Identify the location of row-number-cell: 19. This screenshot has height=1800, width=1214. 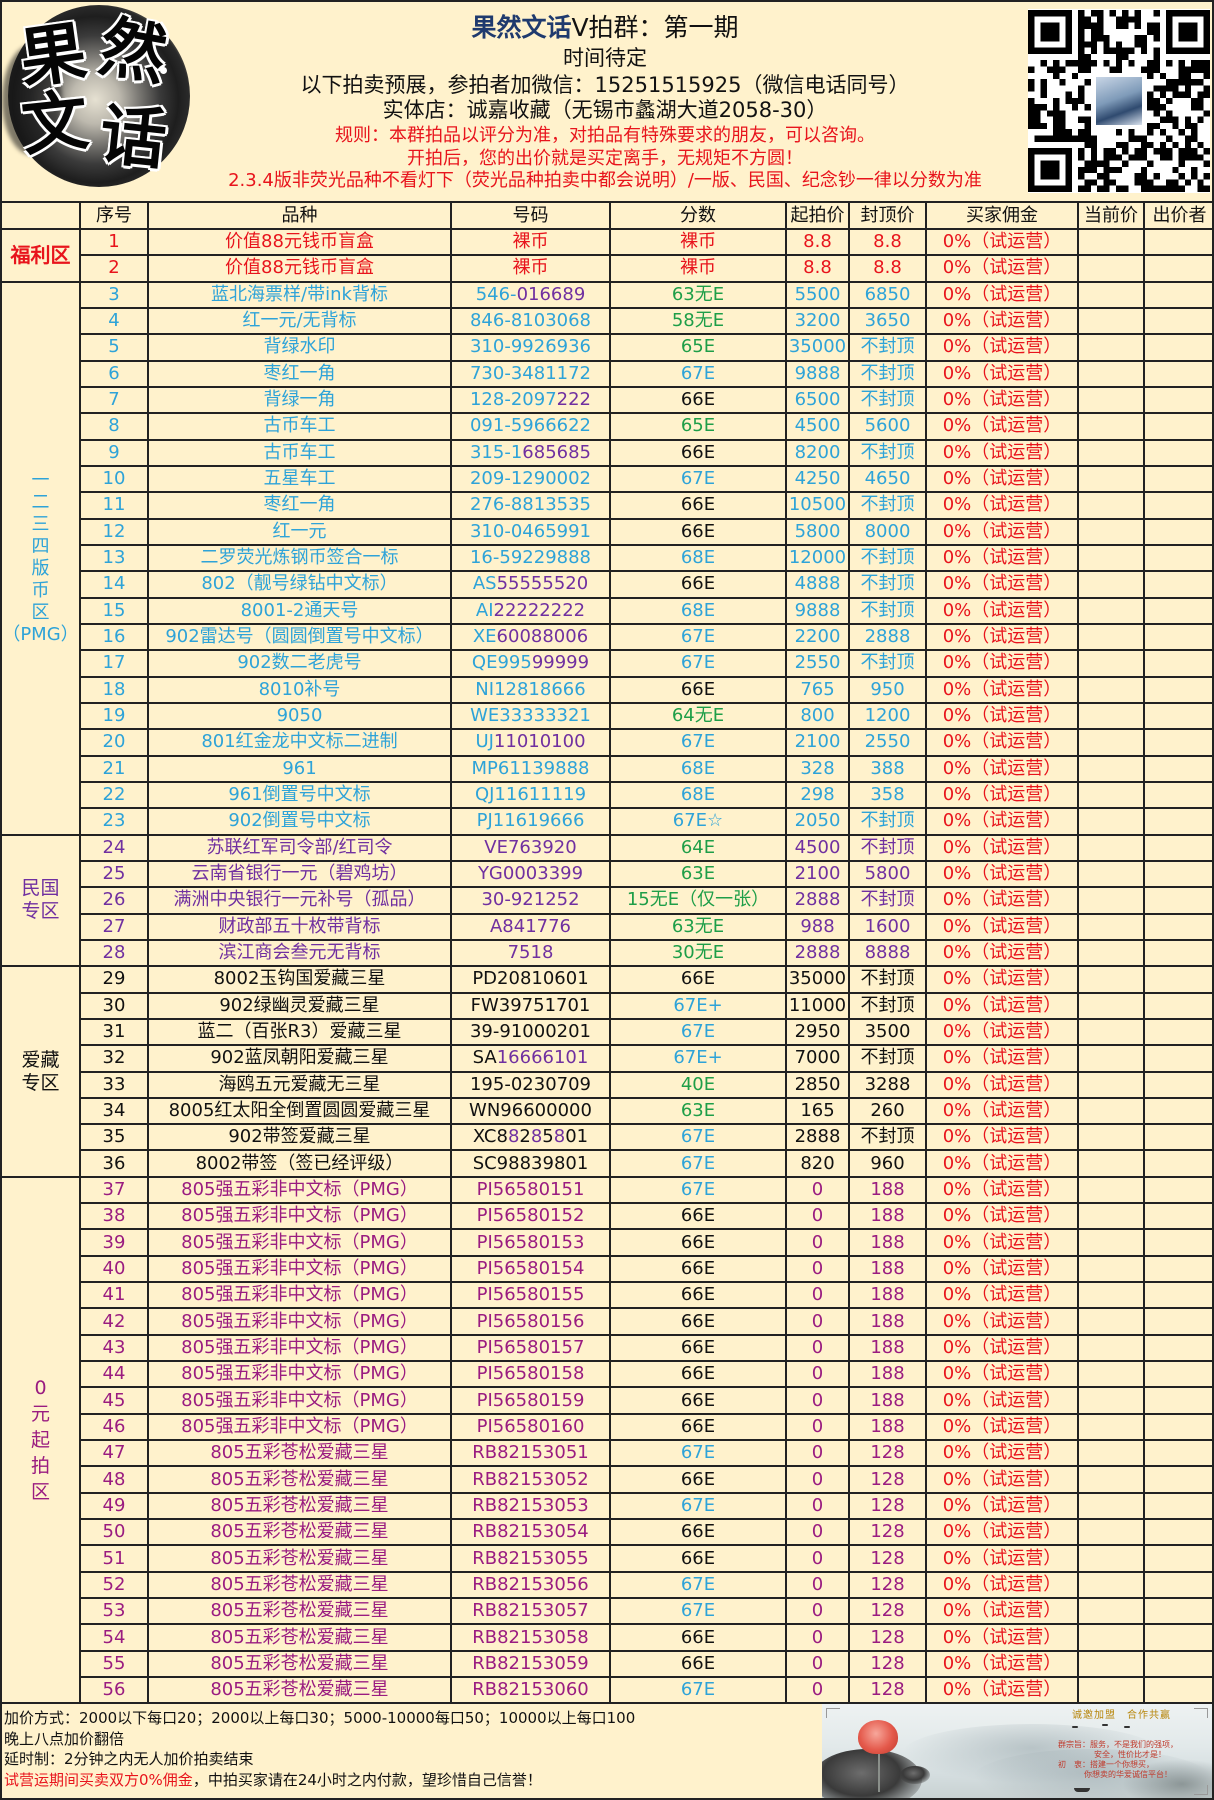
(114, 716).